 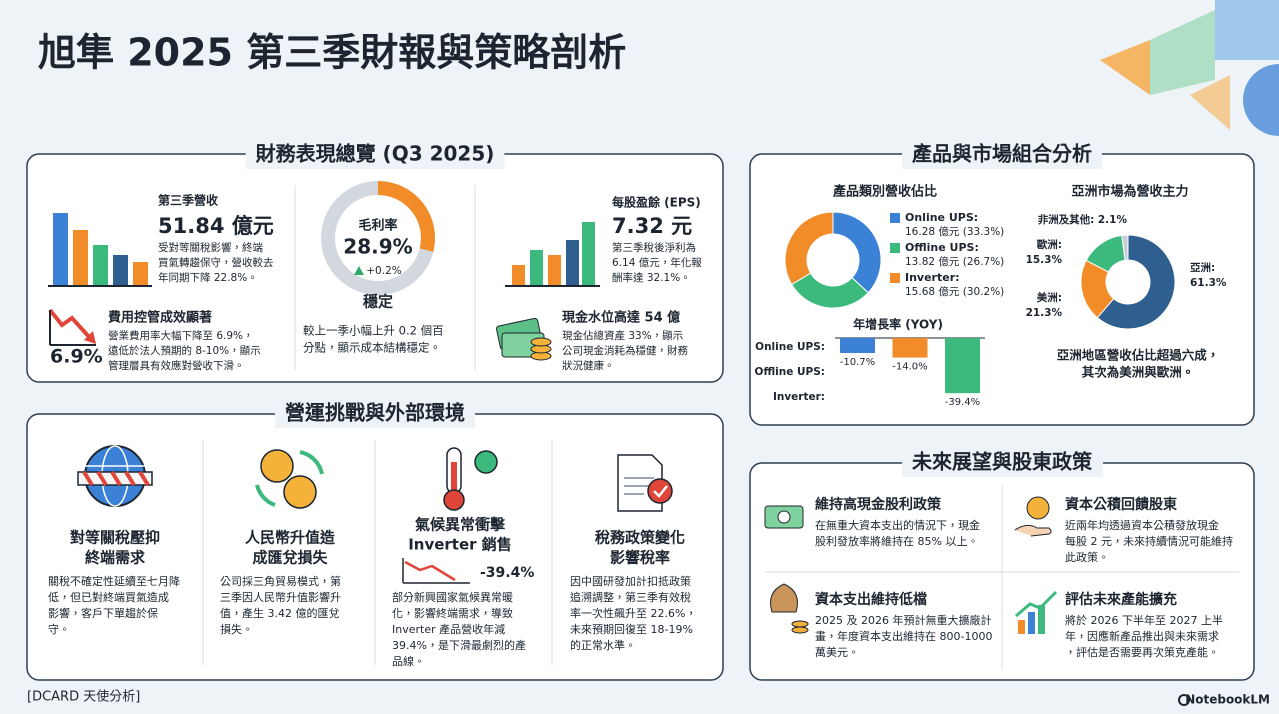 What do you see at coordinates (290, 558) in the screenshot?
I see `challenge-title: 成匯兌損失` at bounding box center [290, 558].